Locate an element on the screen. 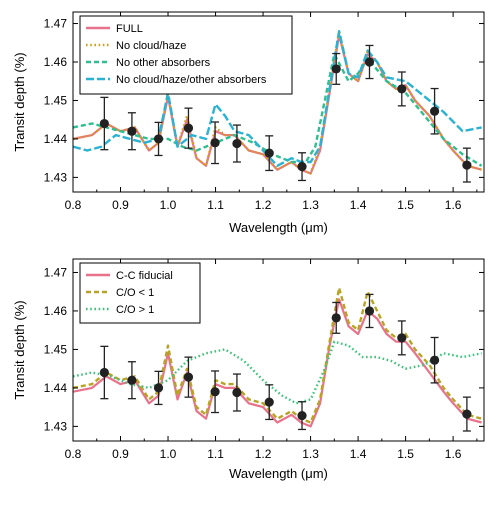 The width and height of the screenshot is (500, 505). legend-label: C-C fiducial is located at coordinates (144, 276).